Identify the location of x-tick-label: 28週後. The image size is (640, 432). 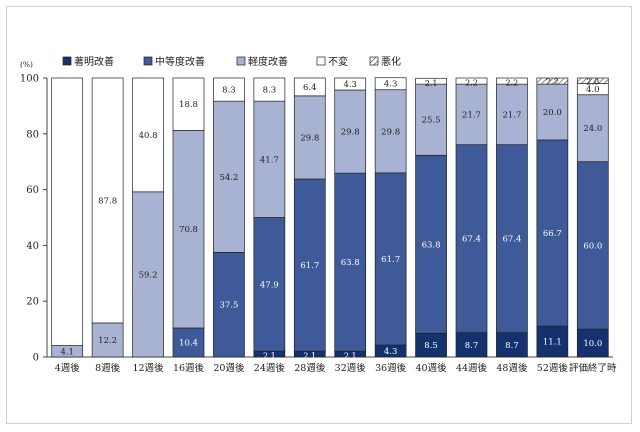
(310, 368).